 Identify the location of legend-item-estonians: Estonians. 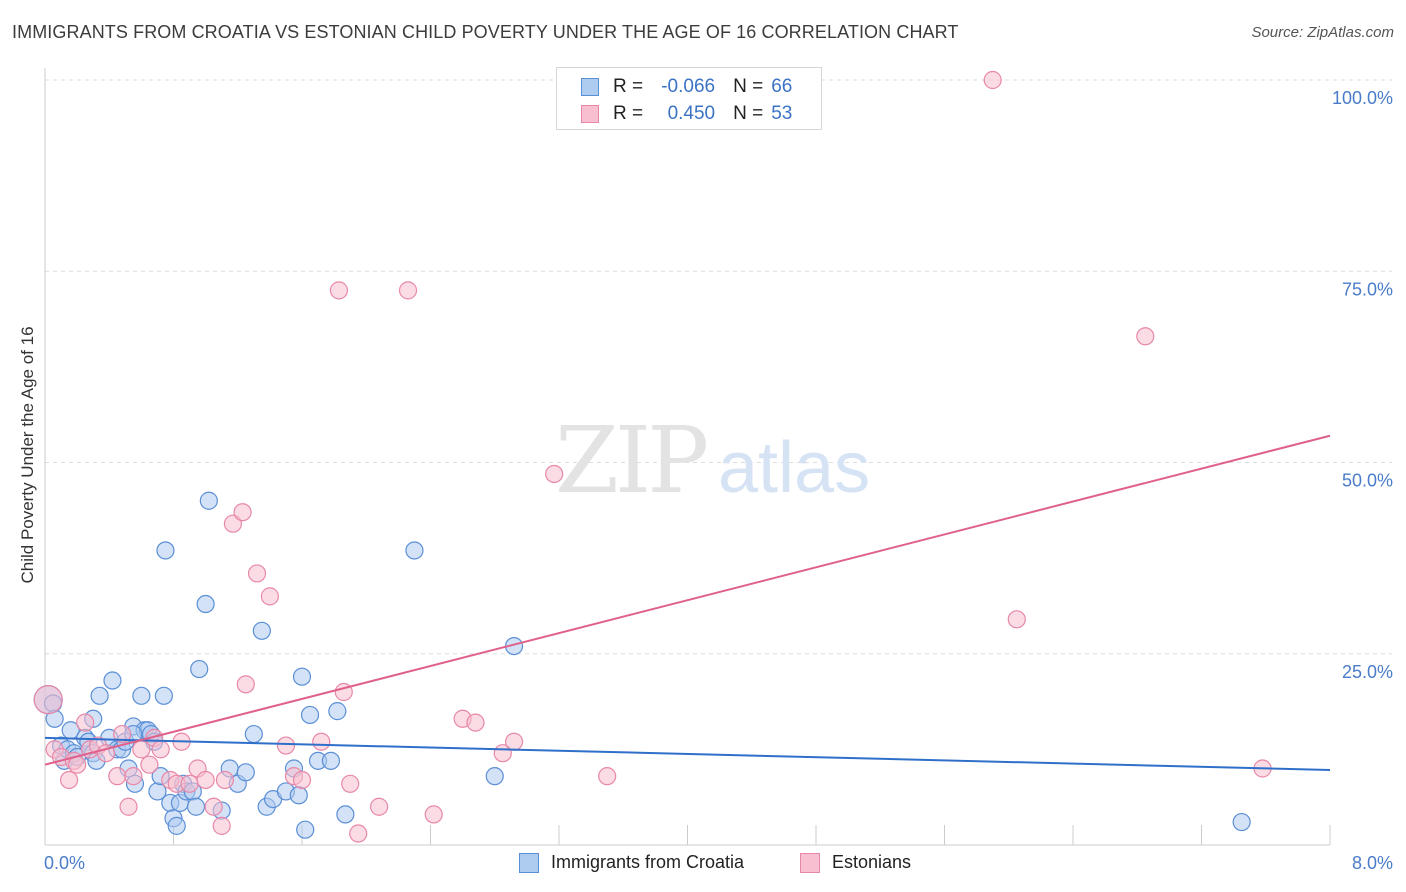
(855, 862).